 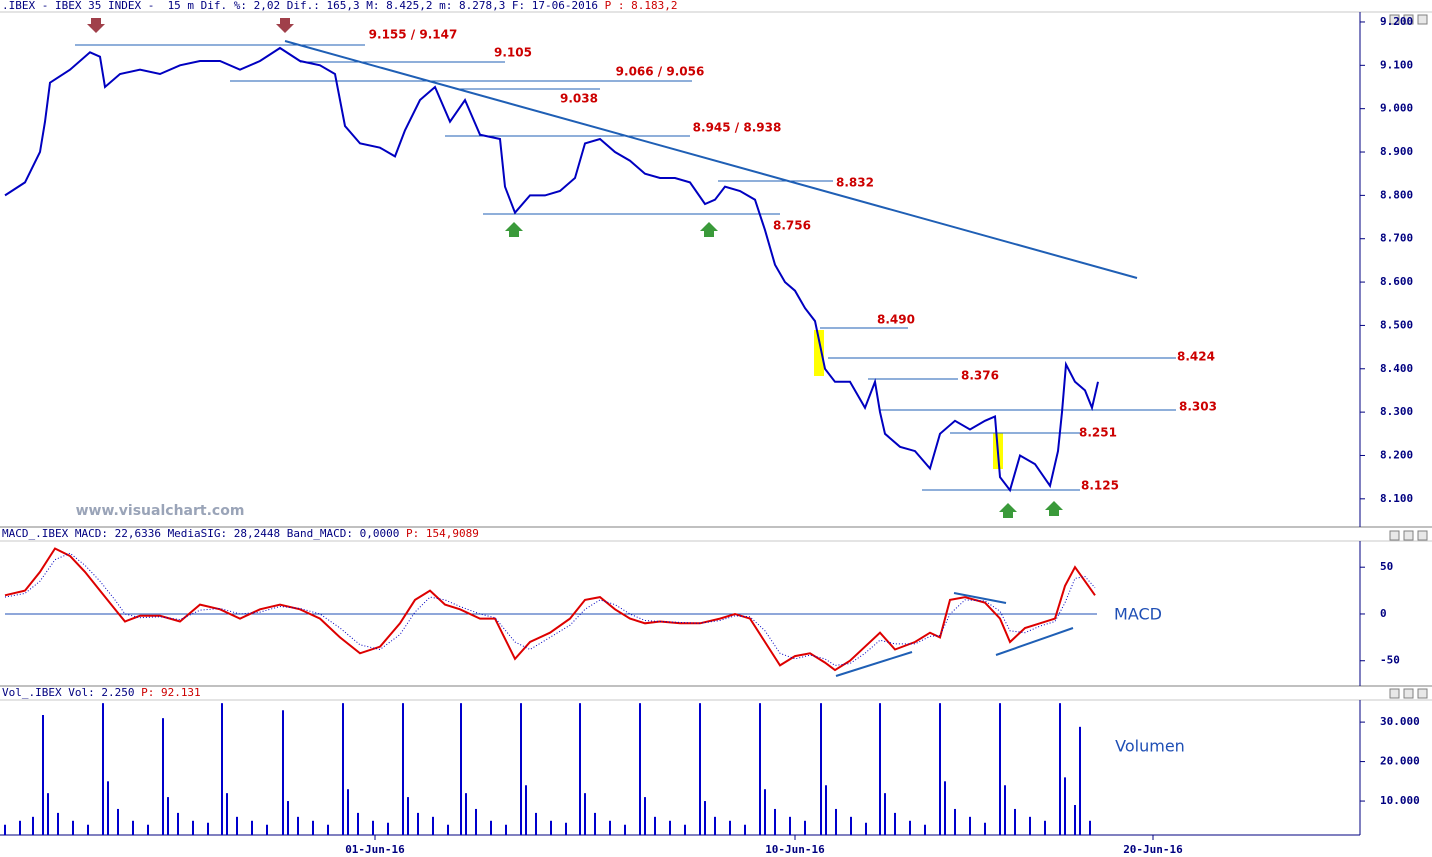 What do you see at coordinates (1396, 21) in the screenshot?
I see `y-tick-label: 9.200` at bounding box center [1396, 21].